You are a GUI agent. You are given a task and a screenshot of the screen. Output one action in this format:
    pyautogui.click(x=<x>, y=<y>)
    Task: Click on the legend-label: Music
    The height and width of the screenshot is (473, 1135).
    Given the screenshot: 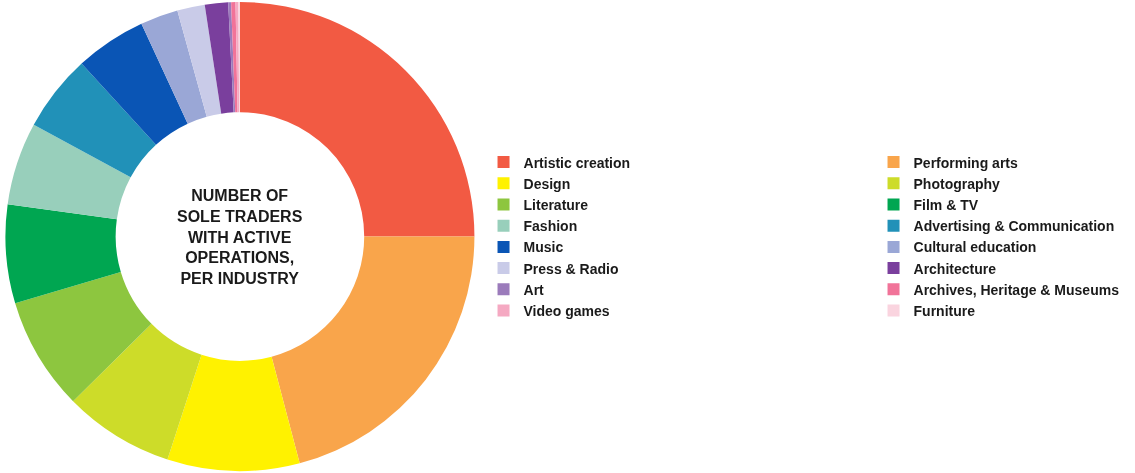 What is the action you would take?
    pyautogui.click(x=543, y=247)
    